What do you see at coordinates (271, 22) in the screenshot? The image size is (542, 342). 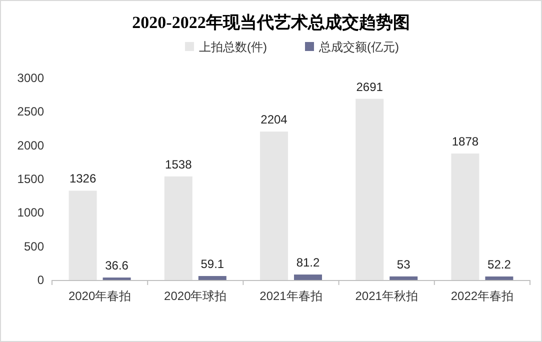 I see `chart-title: 2020-2022年现当代艺术总成交趋势图` at bounding box center [271, 22].